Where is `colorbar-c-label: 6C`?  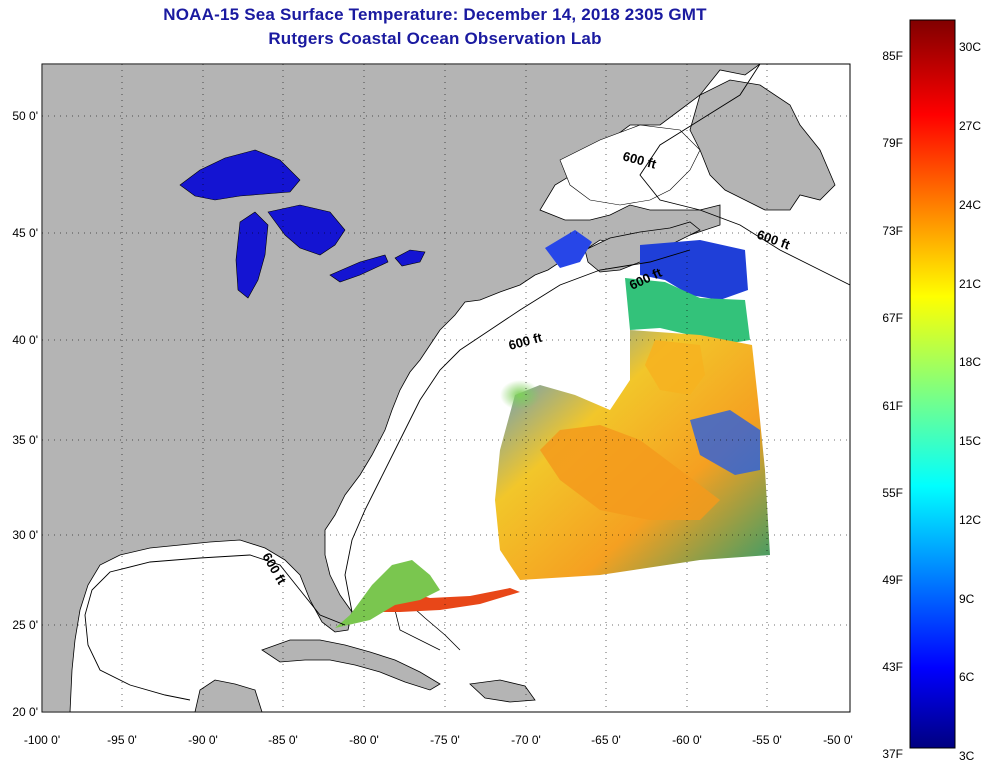
colorbar-c-label: 6C is located at coordinates (967, 677).